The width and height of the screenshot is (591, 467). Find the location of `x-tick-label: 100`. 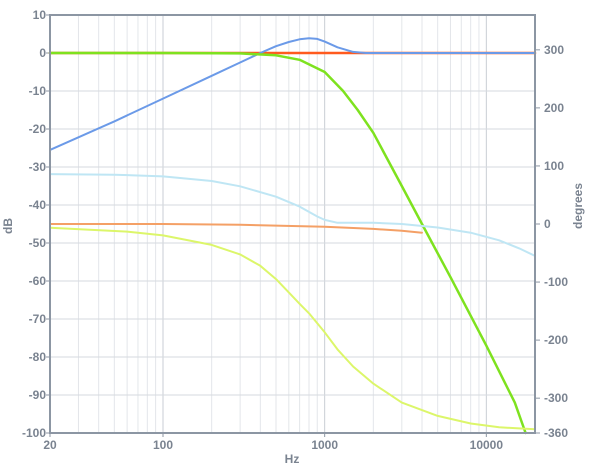

x-tick-label: 100 is located at coordinates (163, 445).